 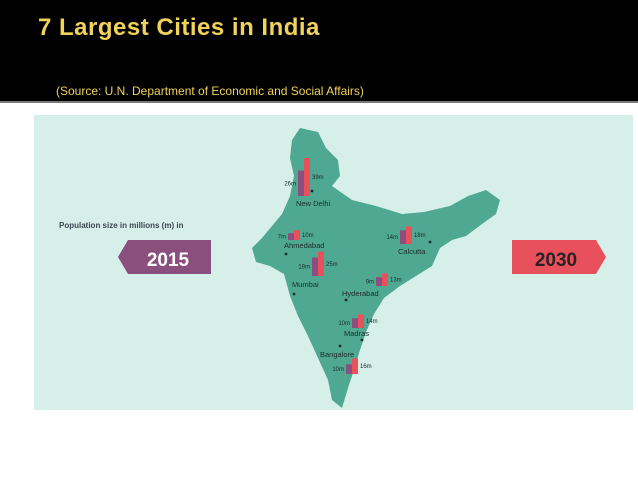 I want to click on bar-2030-new-delhi, so click(x=307, y=177).